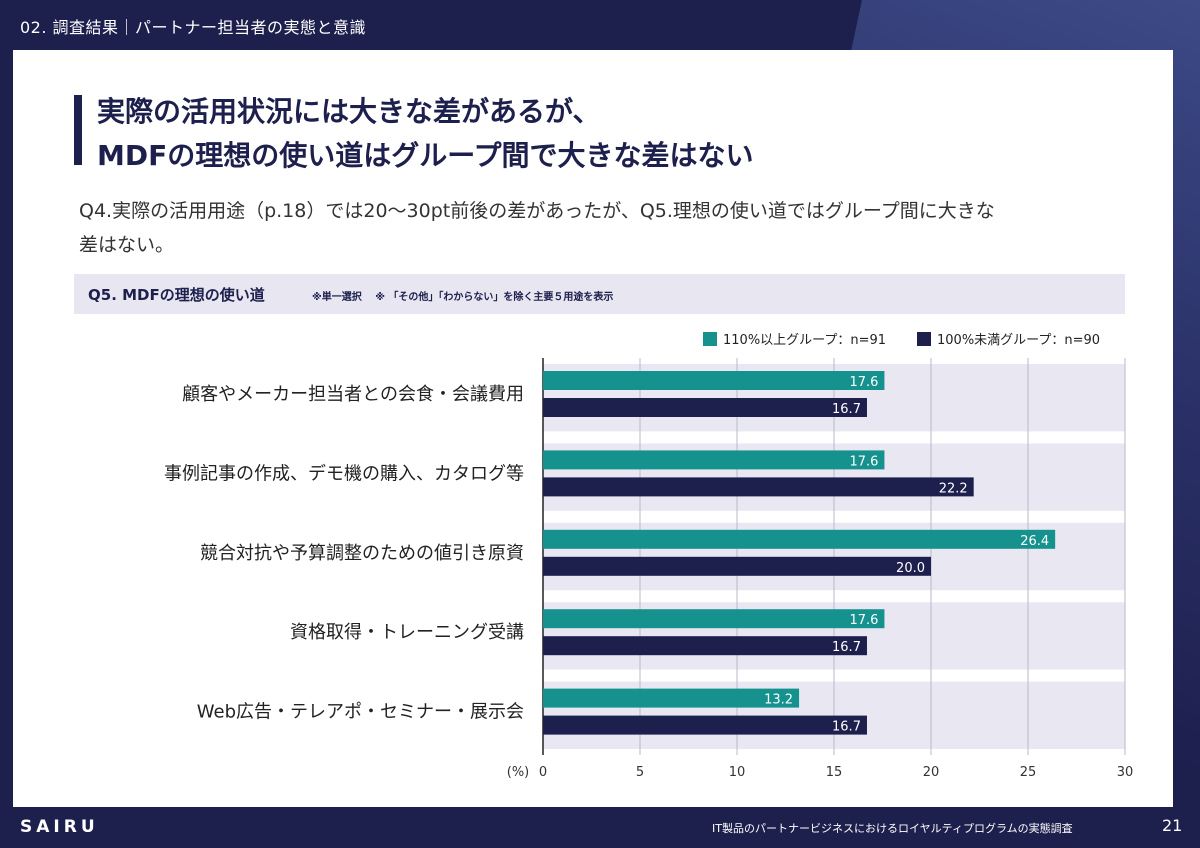  I want to click on category-label: 資格取得・トレーニング受講, so click(407, 632).